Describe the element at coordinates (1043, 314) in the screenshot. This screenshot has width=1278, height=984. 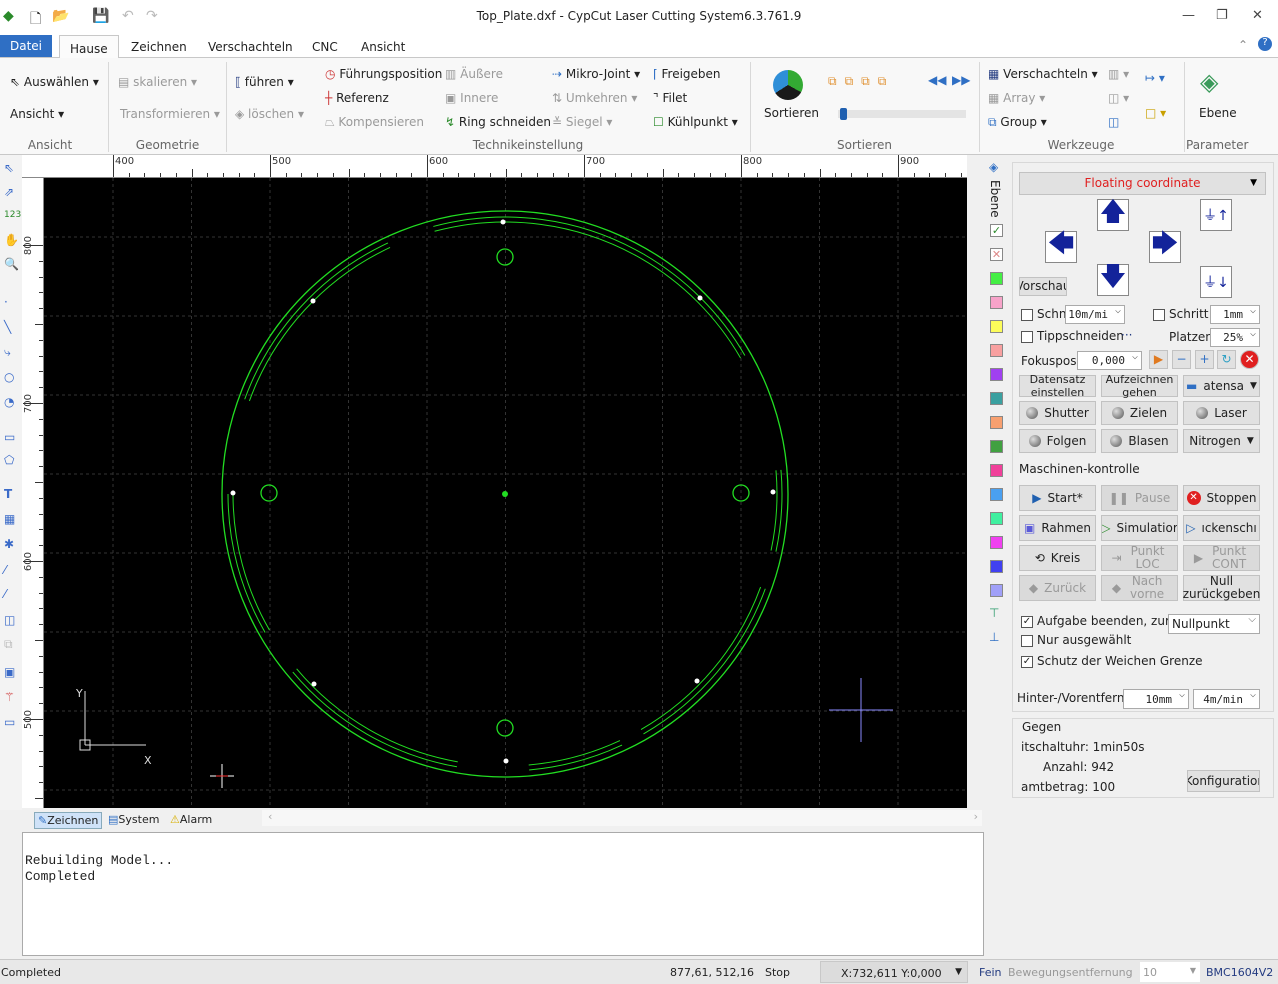
I see `schn-checkbox: Schn` at that location.